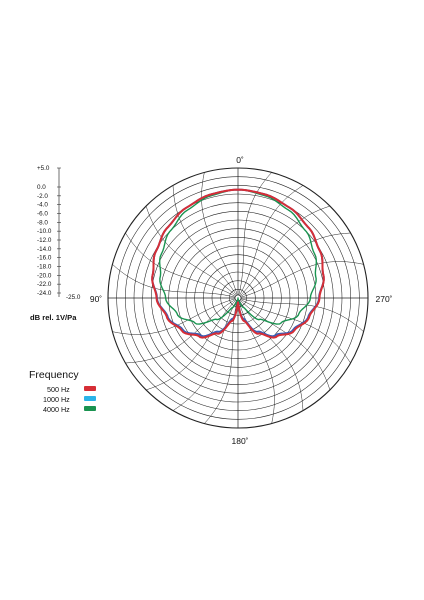 The image size is (424, 600). What do you see at coordinates (44, 284) in the screenshot?
I see `scale-label: -22.0` at bounding box center [44, 284].